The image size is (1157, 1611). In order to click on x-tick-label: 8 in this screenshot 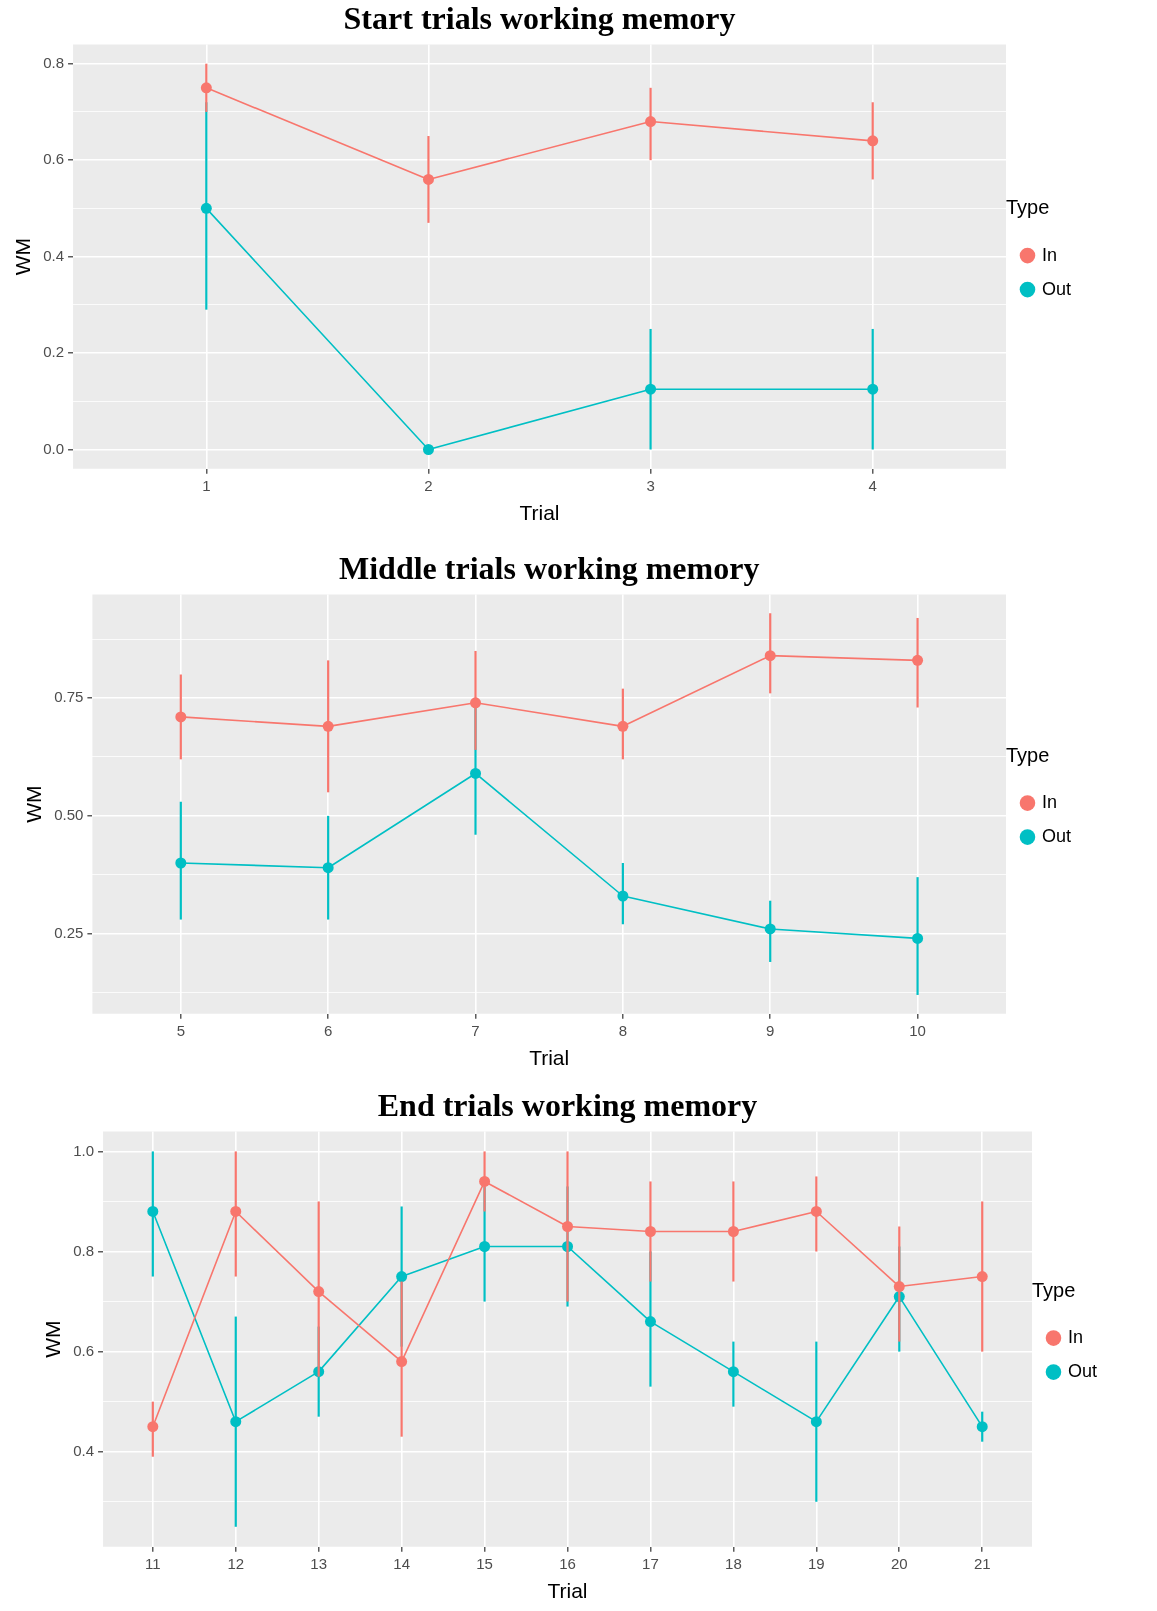, I will do `click(623, 1030)`.